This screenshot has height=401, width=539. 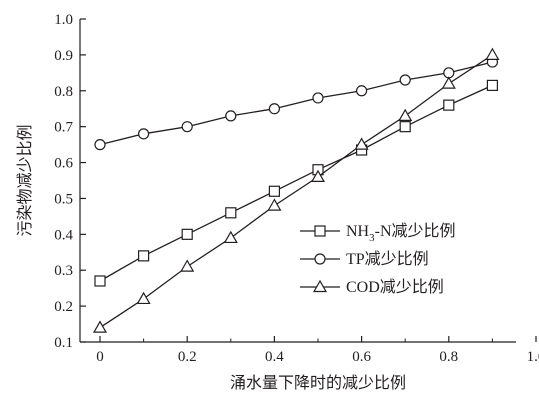 What do you see at coordinates (63, 307) in the screenshot?
I see `y-tick-label: 0.2` at bounding box center [63, 307].